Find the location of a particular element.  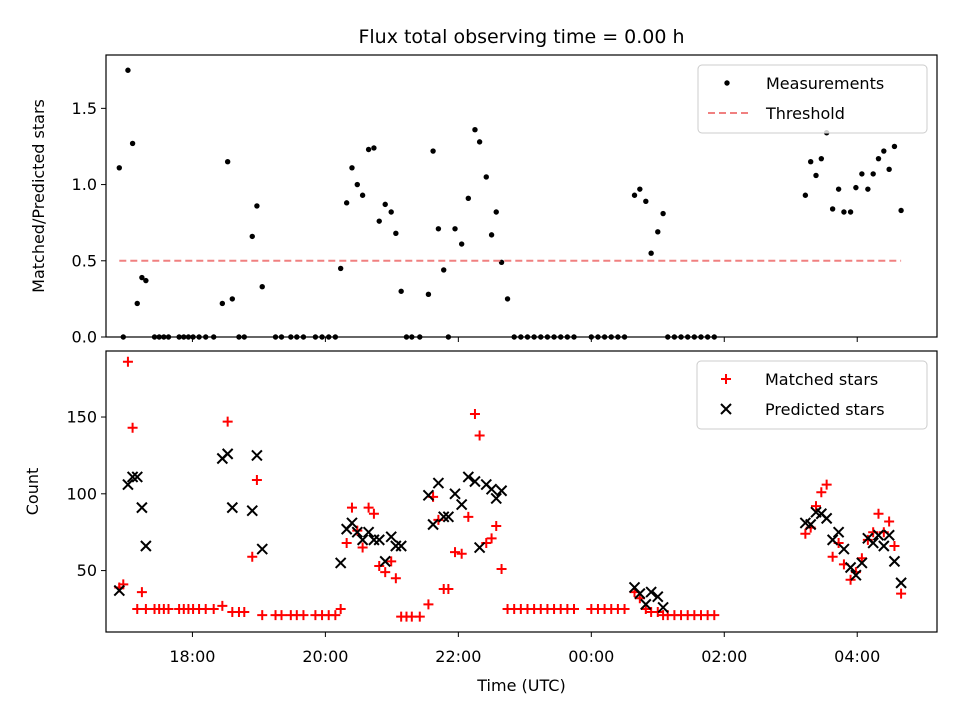

x-tick-label: 20:00 is located at coordinates (325, 656).